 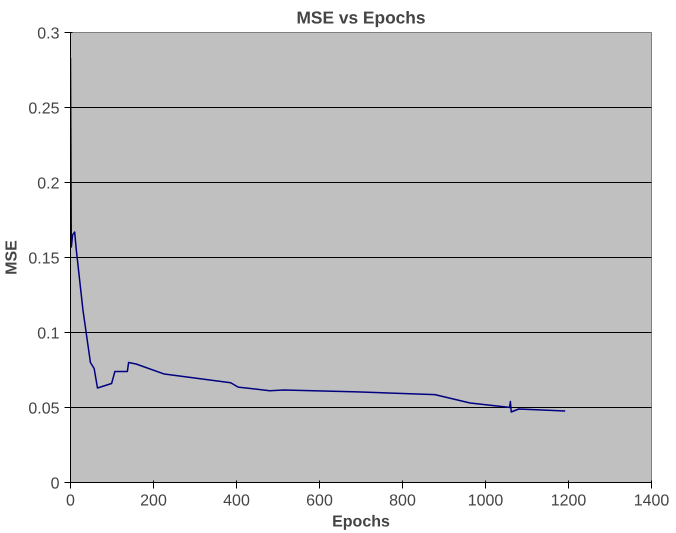 What do you see at coordinates (486, 501) in the screenshot?
I see `x-tick-label: 1000` at bounding box center [486, 501].